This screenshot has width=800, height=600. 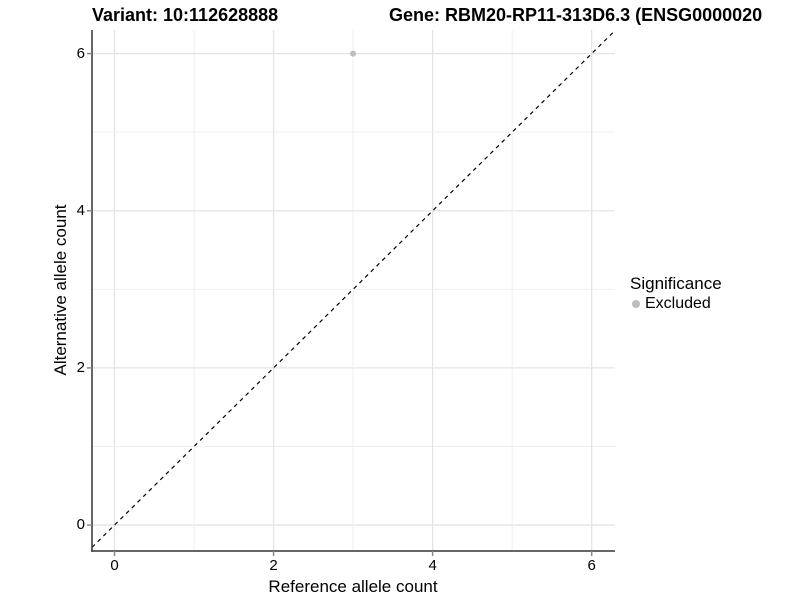 What do you see at coordinates (273, 565) in the screenshot?
I see `x-tick-label: 2` at bounding box center [273, 565].